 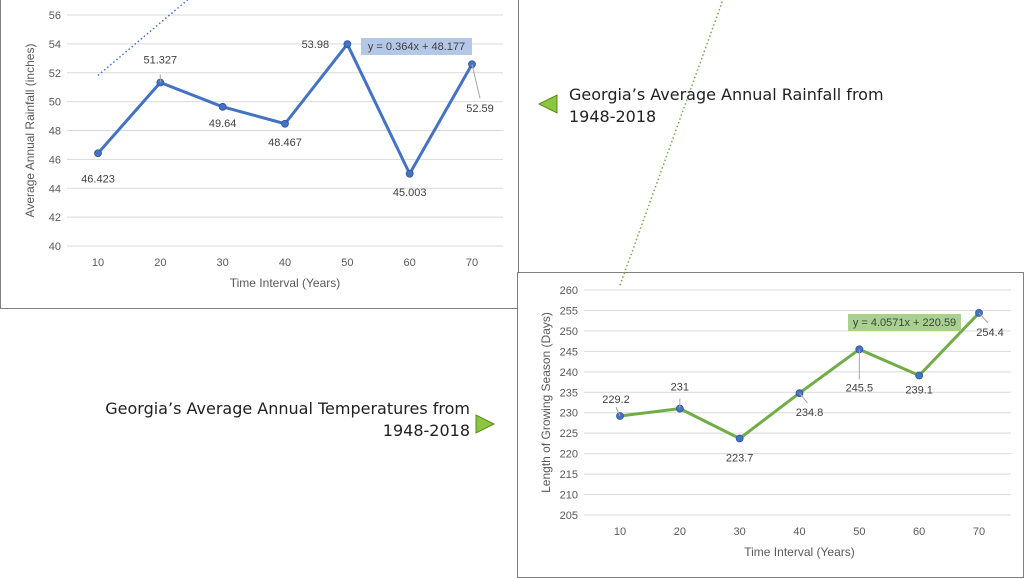 What do you see at coordinates (569, 516) in the screenshot?
I see `y-tick-label: 205` at bounding box center [569, 516].